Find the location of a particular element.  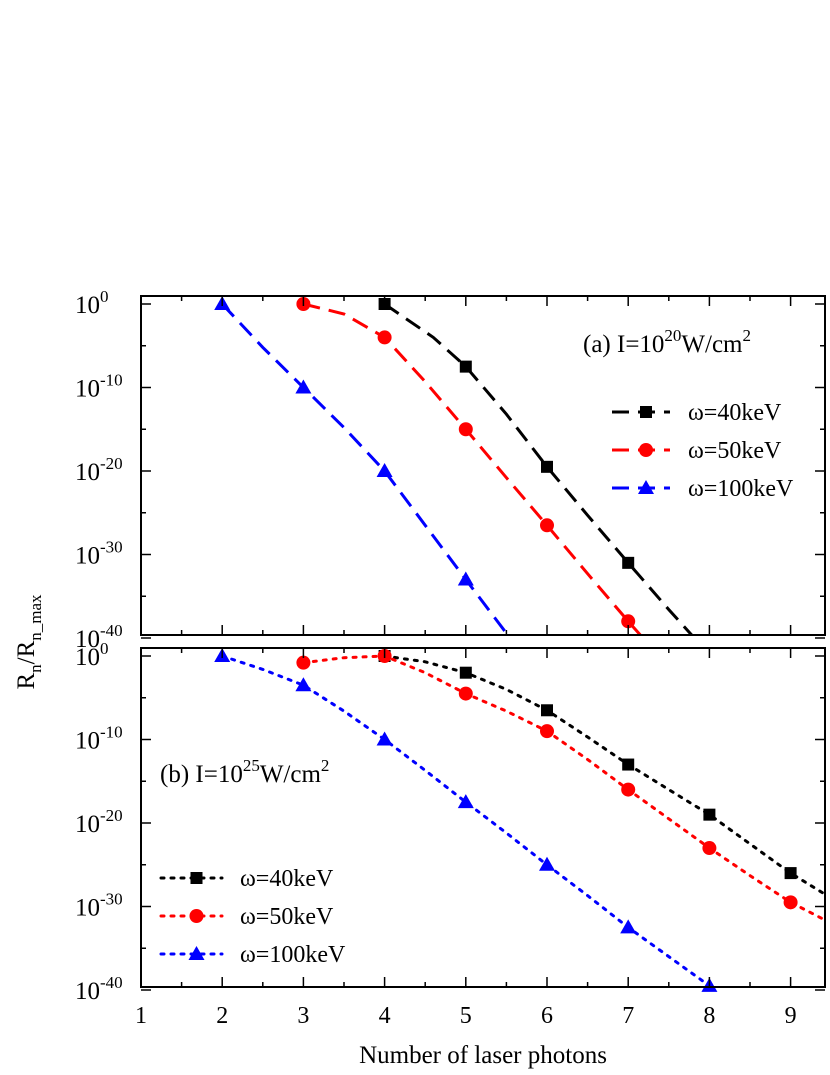

x-tick-label-7: 7 is located at coordinates (628, 1016).